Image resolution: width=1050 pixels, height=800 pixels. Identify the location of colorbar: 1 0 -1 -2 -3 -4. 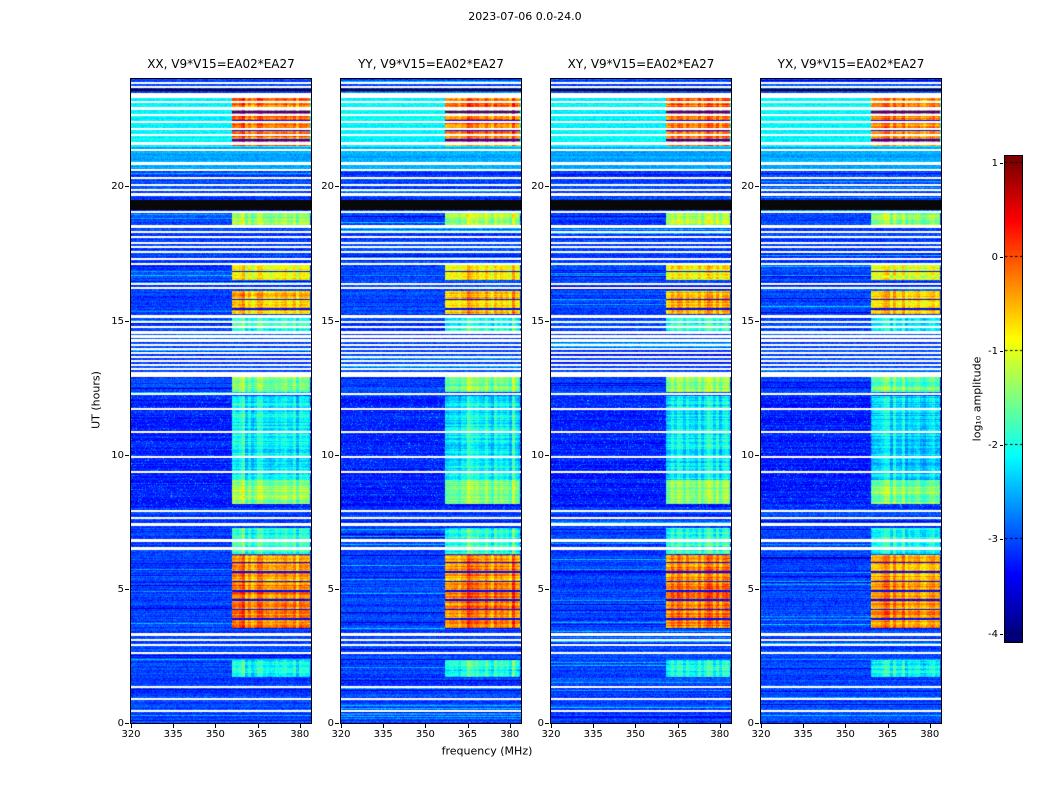
(1005, 399).